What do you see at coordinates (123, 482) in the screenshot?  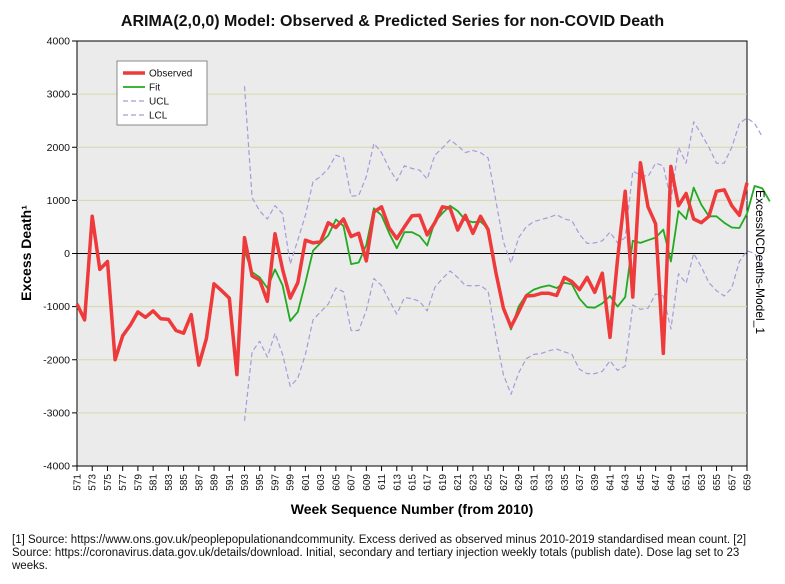 I see `x-tick-label: 577` at bounding box center [123, 482].